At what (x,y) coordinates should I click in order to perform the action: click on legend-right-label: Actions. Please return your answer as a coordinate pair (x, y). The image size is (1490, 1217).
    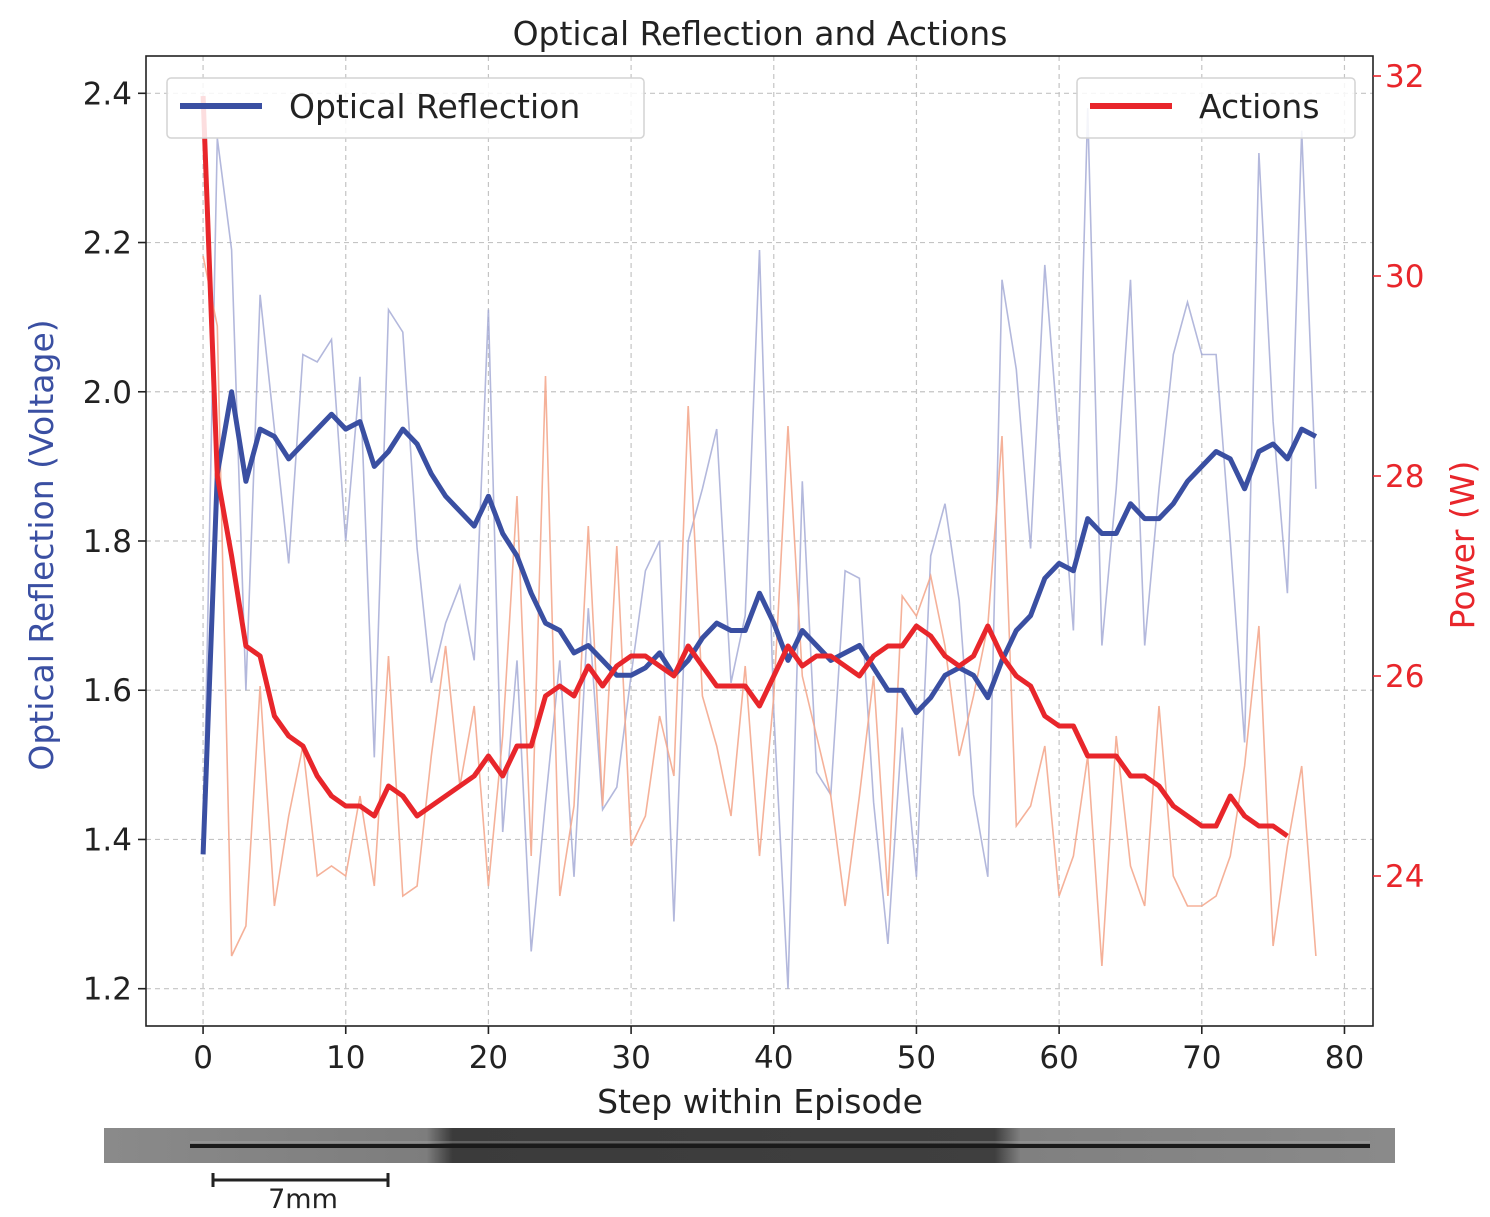
    Looking at the image, I should click on (1259, 106).